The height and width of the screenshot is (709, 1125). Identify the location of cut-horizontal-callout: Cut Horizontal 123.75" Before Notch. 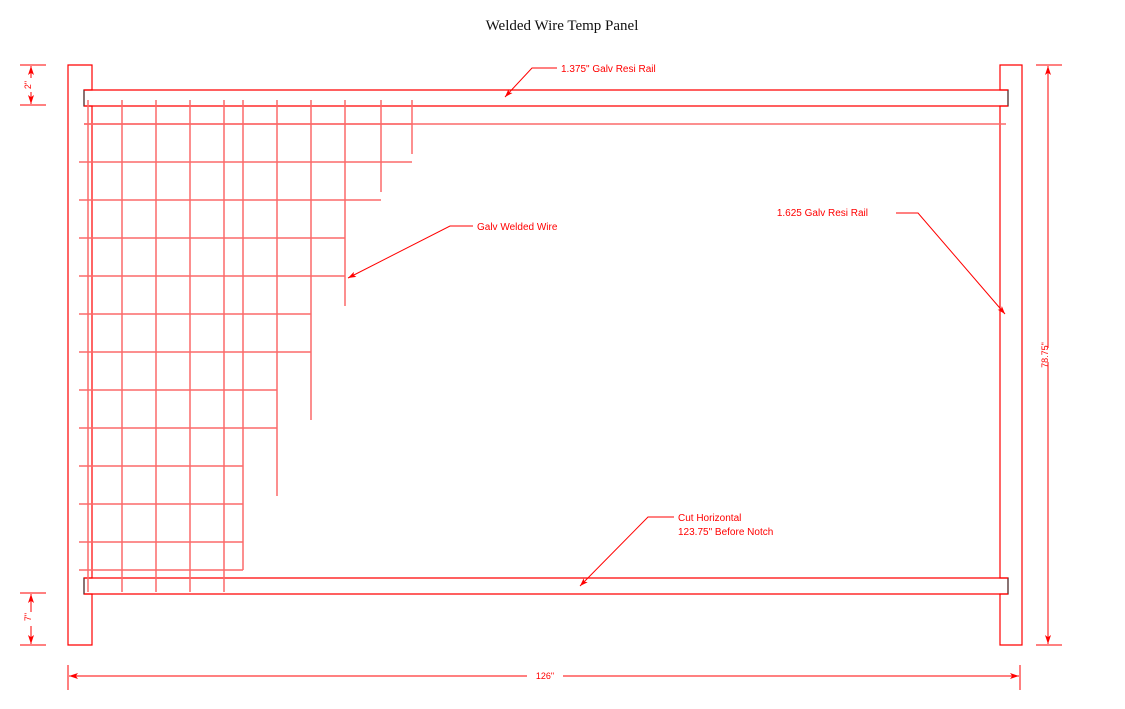
(676, 550).